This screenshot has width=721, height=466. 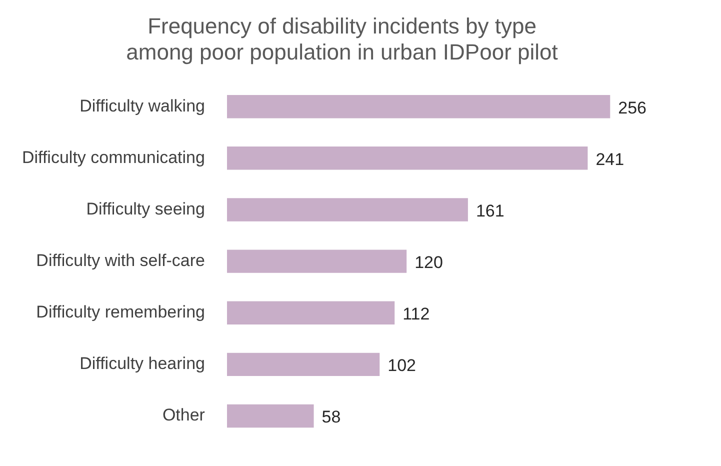 I want to click on data-label: 241, so click(x=610, y=159).